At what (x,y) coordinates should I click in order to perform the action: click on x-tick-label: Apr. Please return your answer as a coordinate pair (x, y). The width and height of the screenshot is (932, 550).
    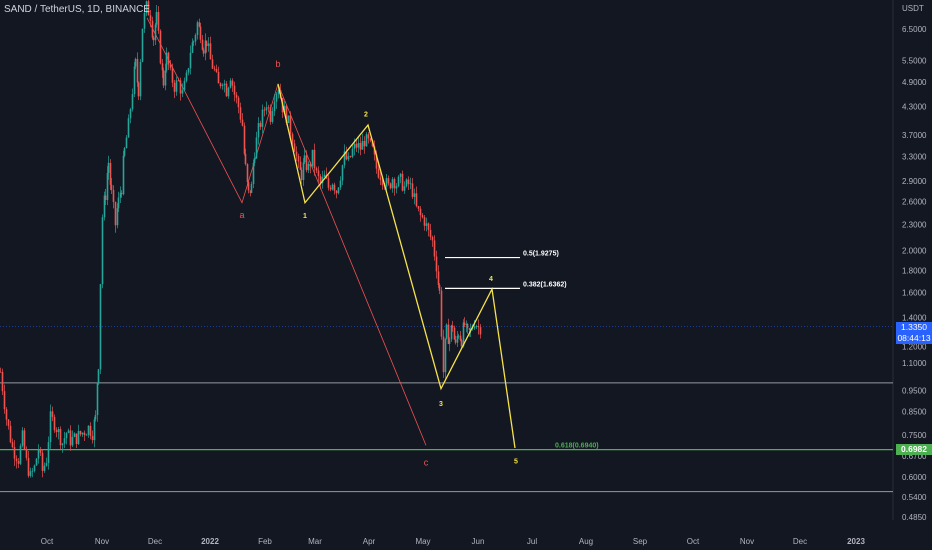
    Looking at the image, I should click on (369, 541).